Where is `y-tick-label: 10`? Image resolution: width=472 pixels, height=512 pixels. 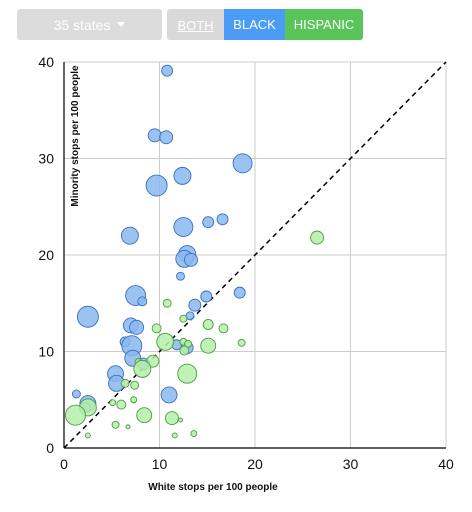 y-tick-label: 10 is located at coordinates (46, 352).